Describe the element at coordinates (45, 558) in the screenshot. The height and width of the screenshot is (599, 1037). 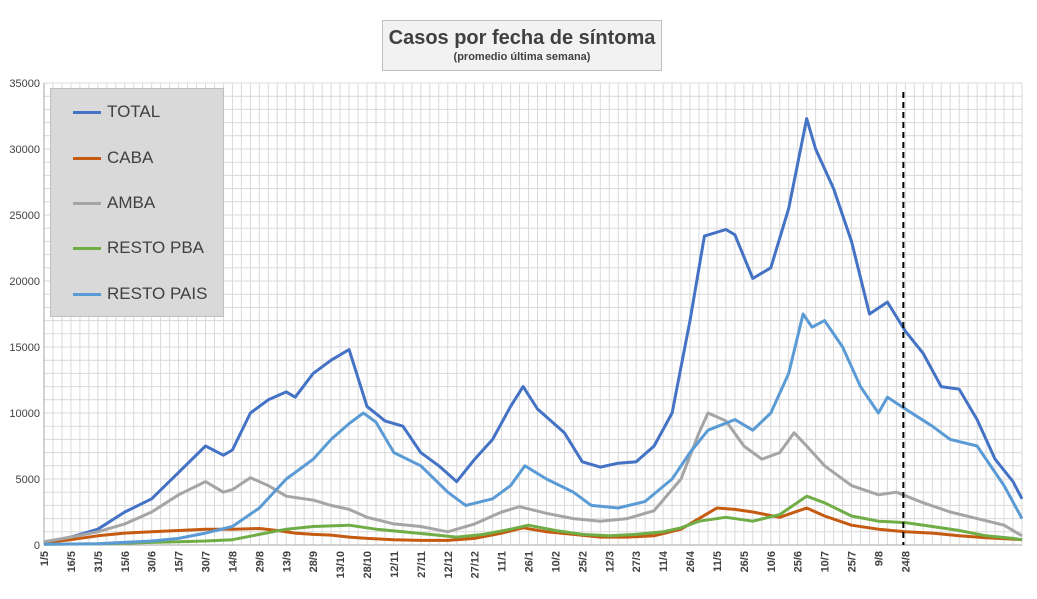
I see `x-tick-label: 1/5` at that location.